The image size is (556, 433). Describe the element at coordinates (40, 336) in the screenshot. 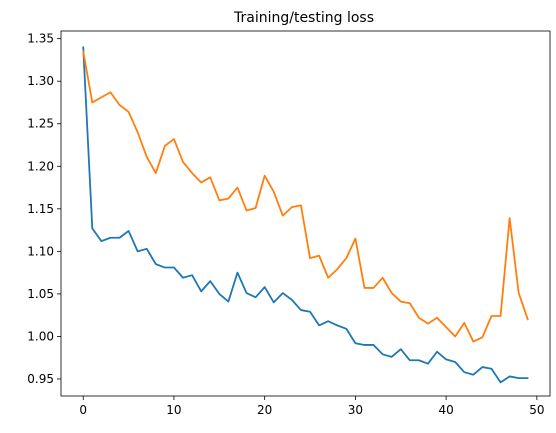

I see `y-tick-label: 1.00` at that location.